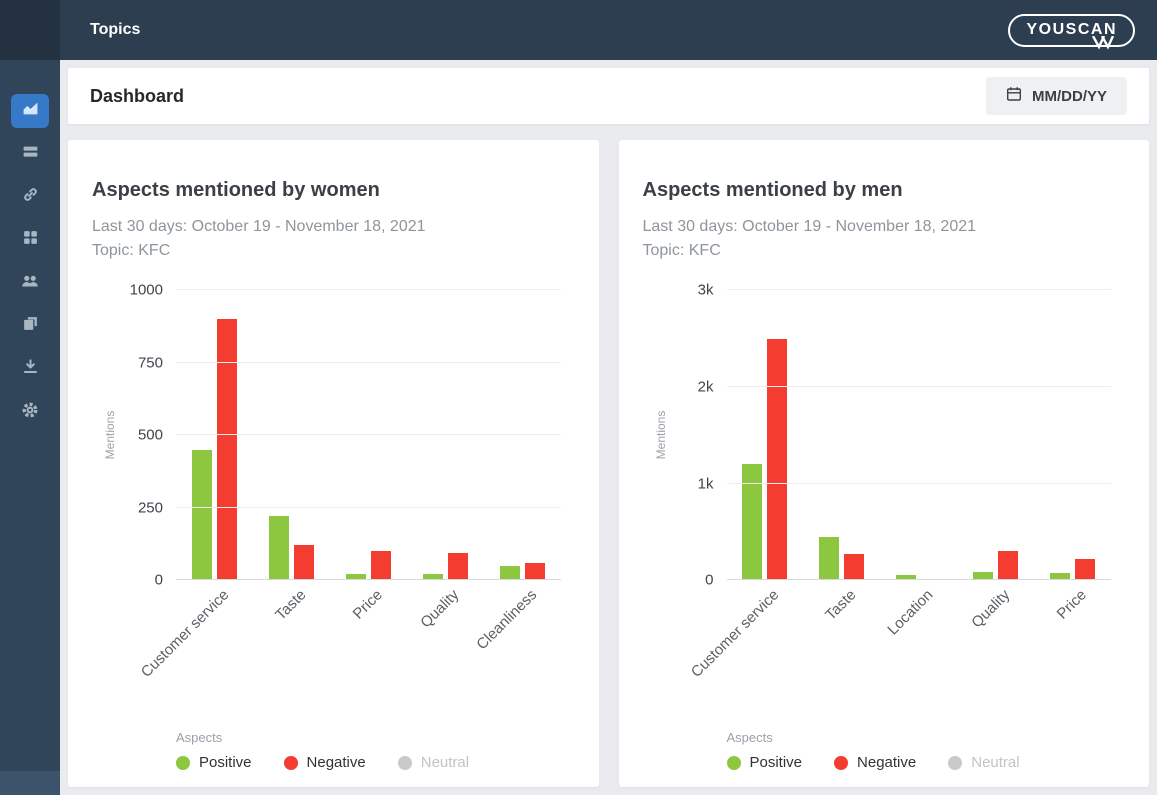  What do you see at coordinates (30, 240) in the screenshot?
I see `sidebar-item-widgets` at bounding box center [30, 240].